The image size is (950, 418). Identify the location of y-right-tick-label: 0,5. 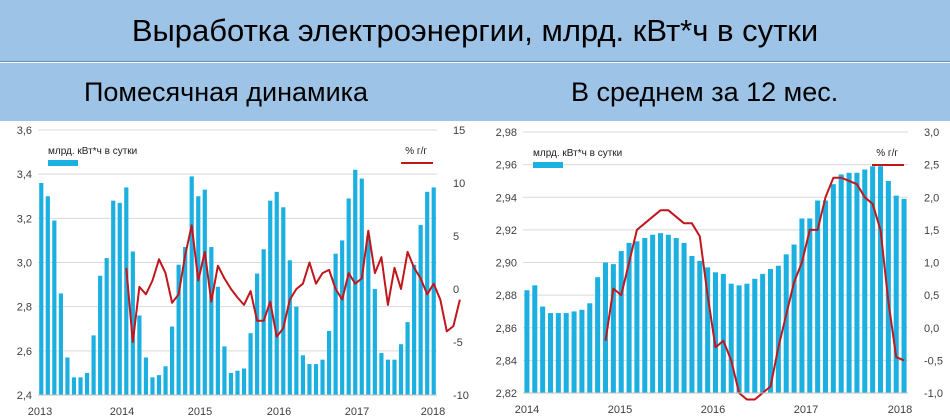
(931, 296).